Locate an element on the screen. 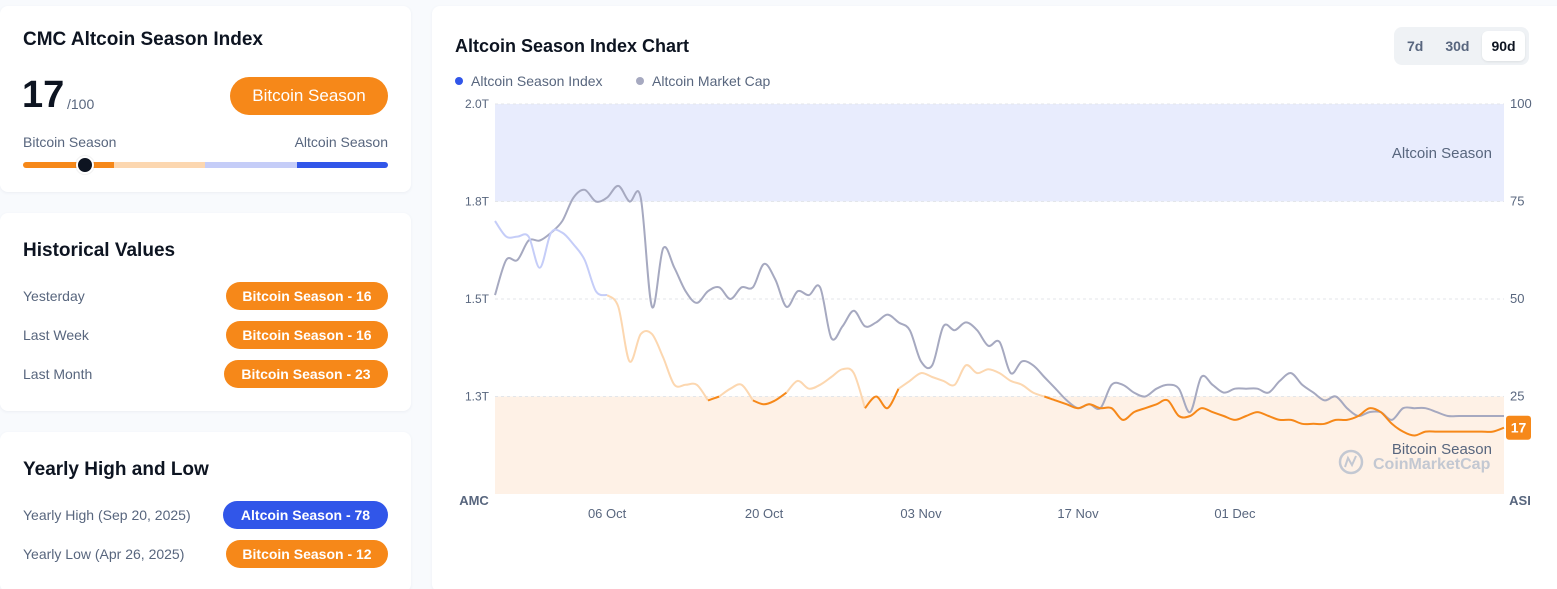  gauge-segment-bitcoin is located at coordinates (68, 165).